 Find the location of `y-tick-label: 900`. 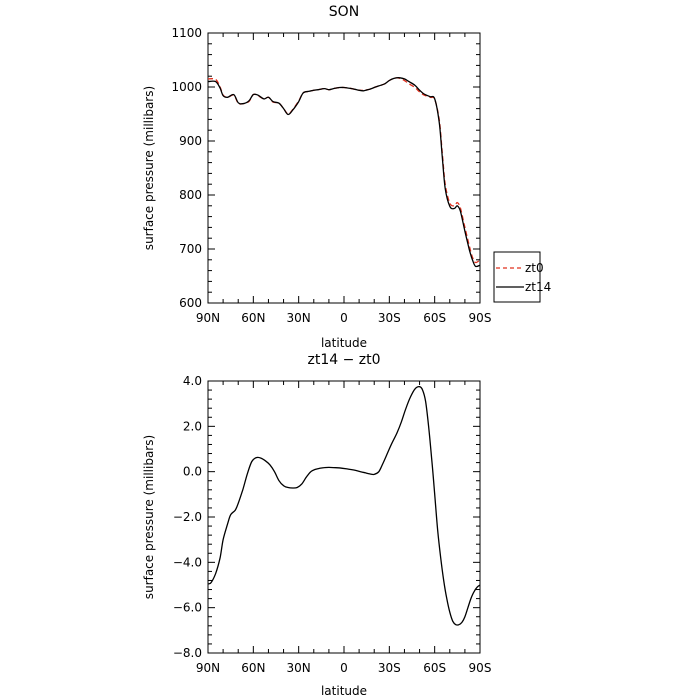

y-tick-label: 900 is located at coordinates (190, 141).